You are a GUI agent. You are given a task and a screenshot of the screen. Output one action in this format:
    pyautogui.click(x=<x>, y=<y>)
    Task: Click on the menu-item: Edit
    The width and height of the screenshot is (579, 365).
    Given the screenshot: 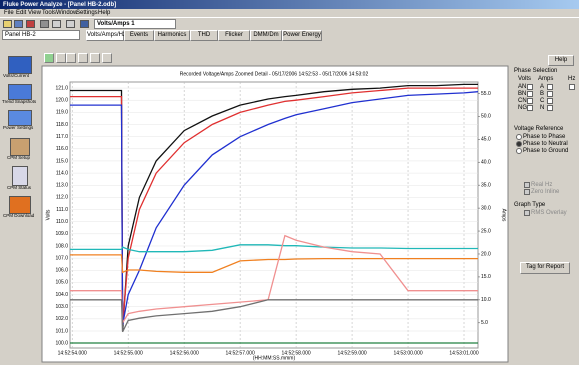 What is the action you would take?
    pyautogui.click(x=21, y=13)
    